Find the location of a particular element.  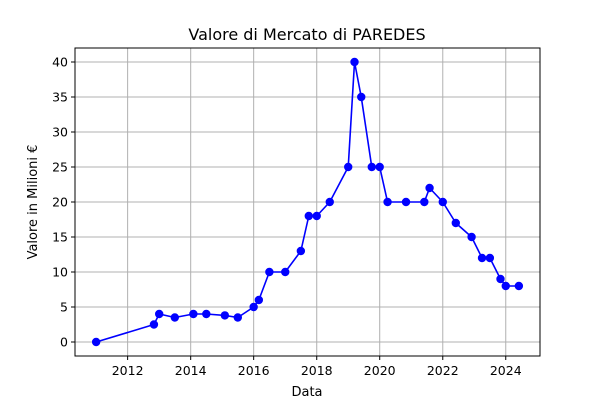

x-tick-label: 2024 is located at coordinates (506, 370).